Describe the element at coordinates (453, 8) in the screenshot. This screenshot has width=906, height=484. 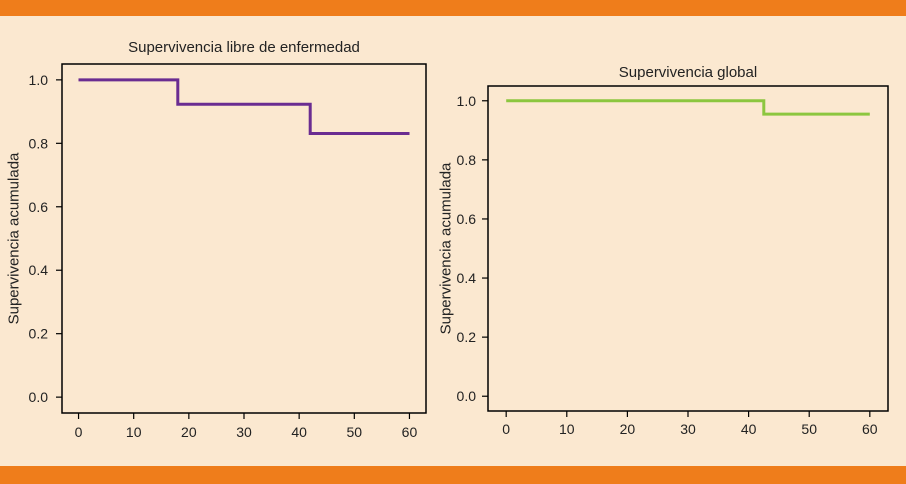
I see `top-orange-band` at that location.